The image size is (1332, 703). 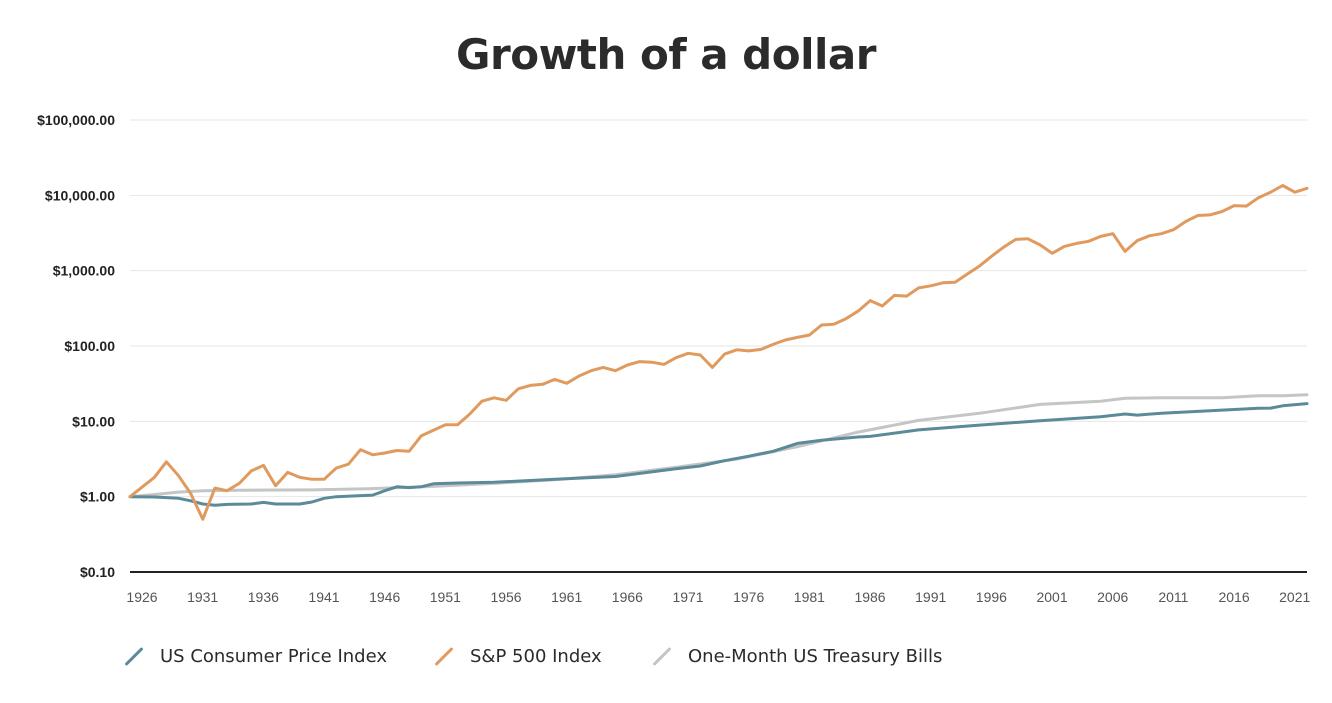 What do you see at coordinates (323, 597) in the screenshot?
I see `x-tick-label: 1941` at bounding box center [323, 597].